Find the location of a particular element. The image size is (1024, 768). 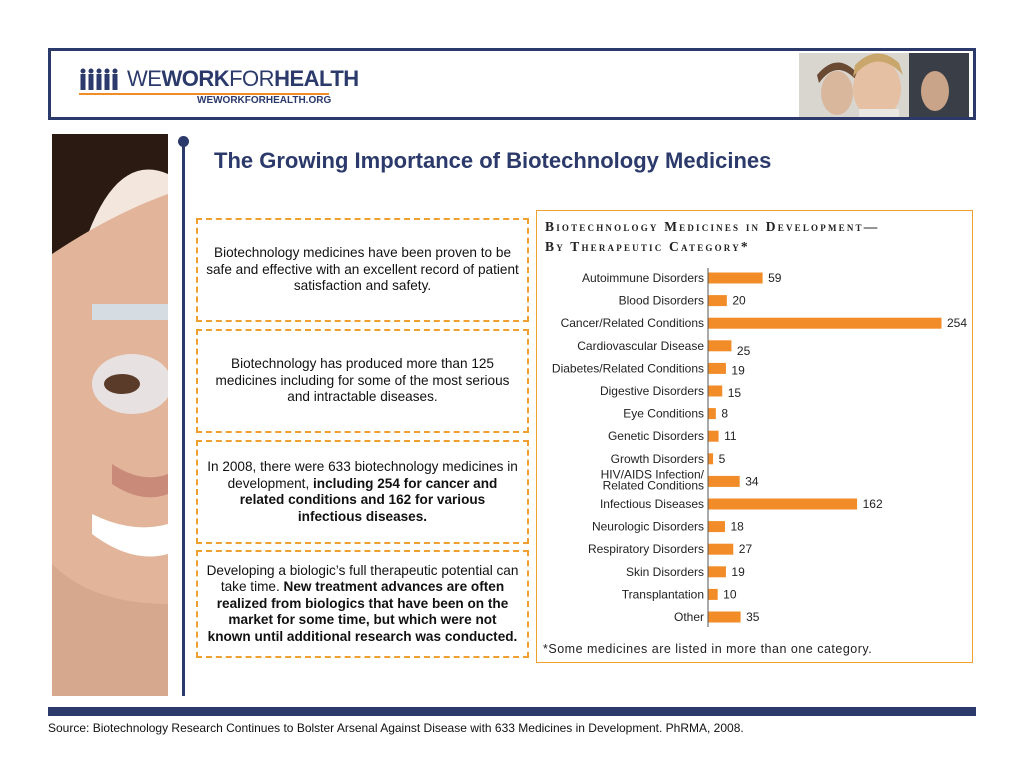

chart-value-label: 162 is located at coordinates (873, 504).